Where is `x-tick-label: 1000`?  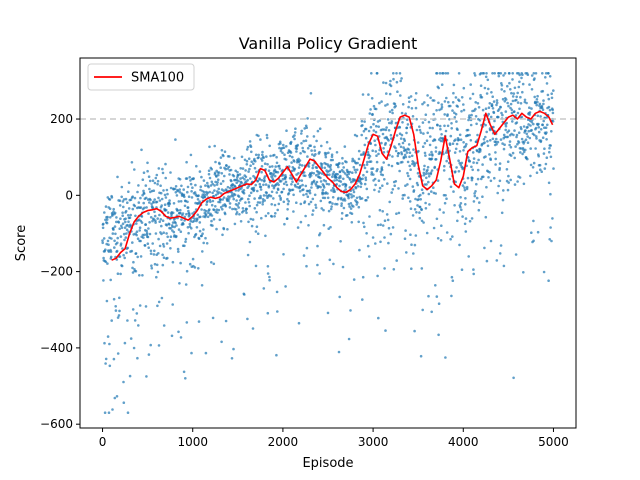
x-tick-label: 1000 is located at coordinates (192, 442).